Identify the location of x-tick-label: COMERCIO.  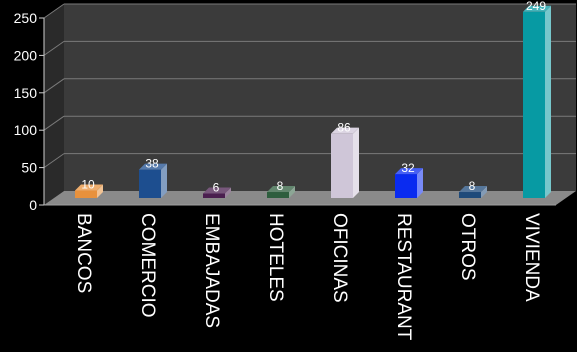
(147, 265).